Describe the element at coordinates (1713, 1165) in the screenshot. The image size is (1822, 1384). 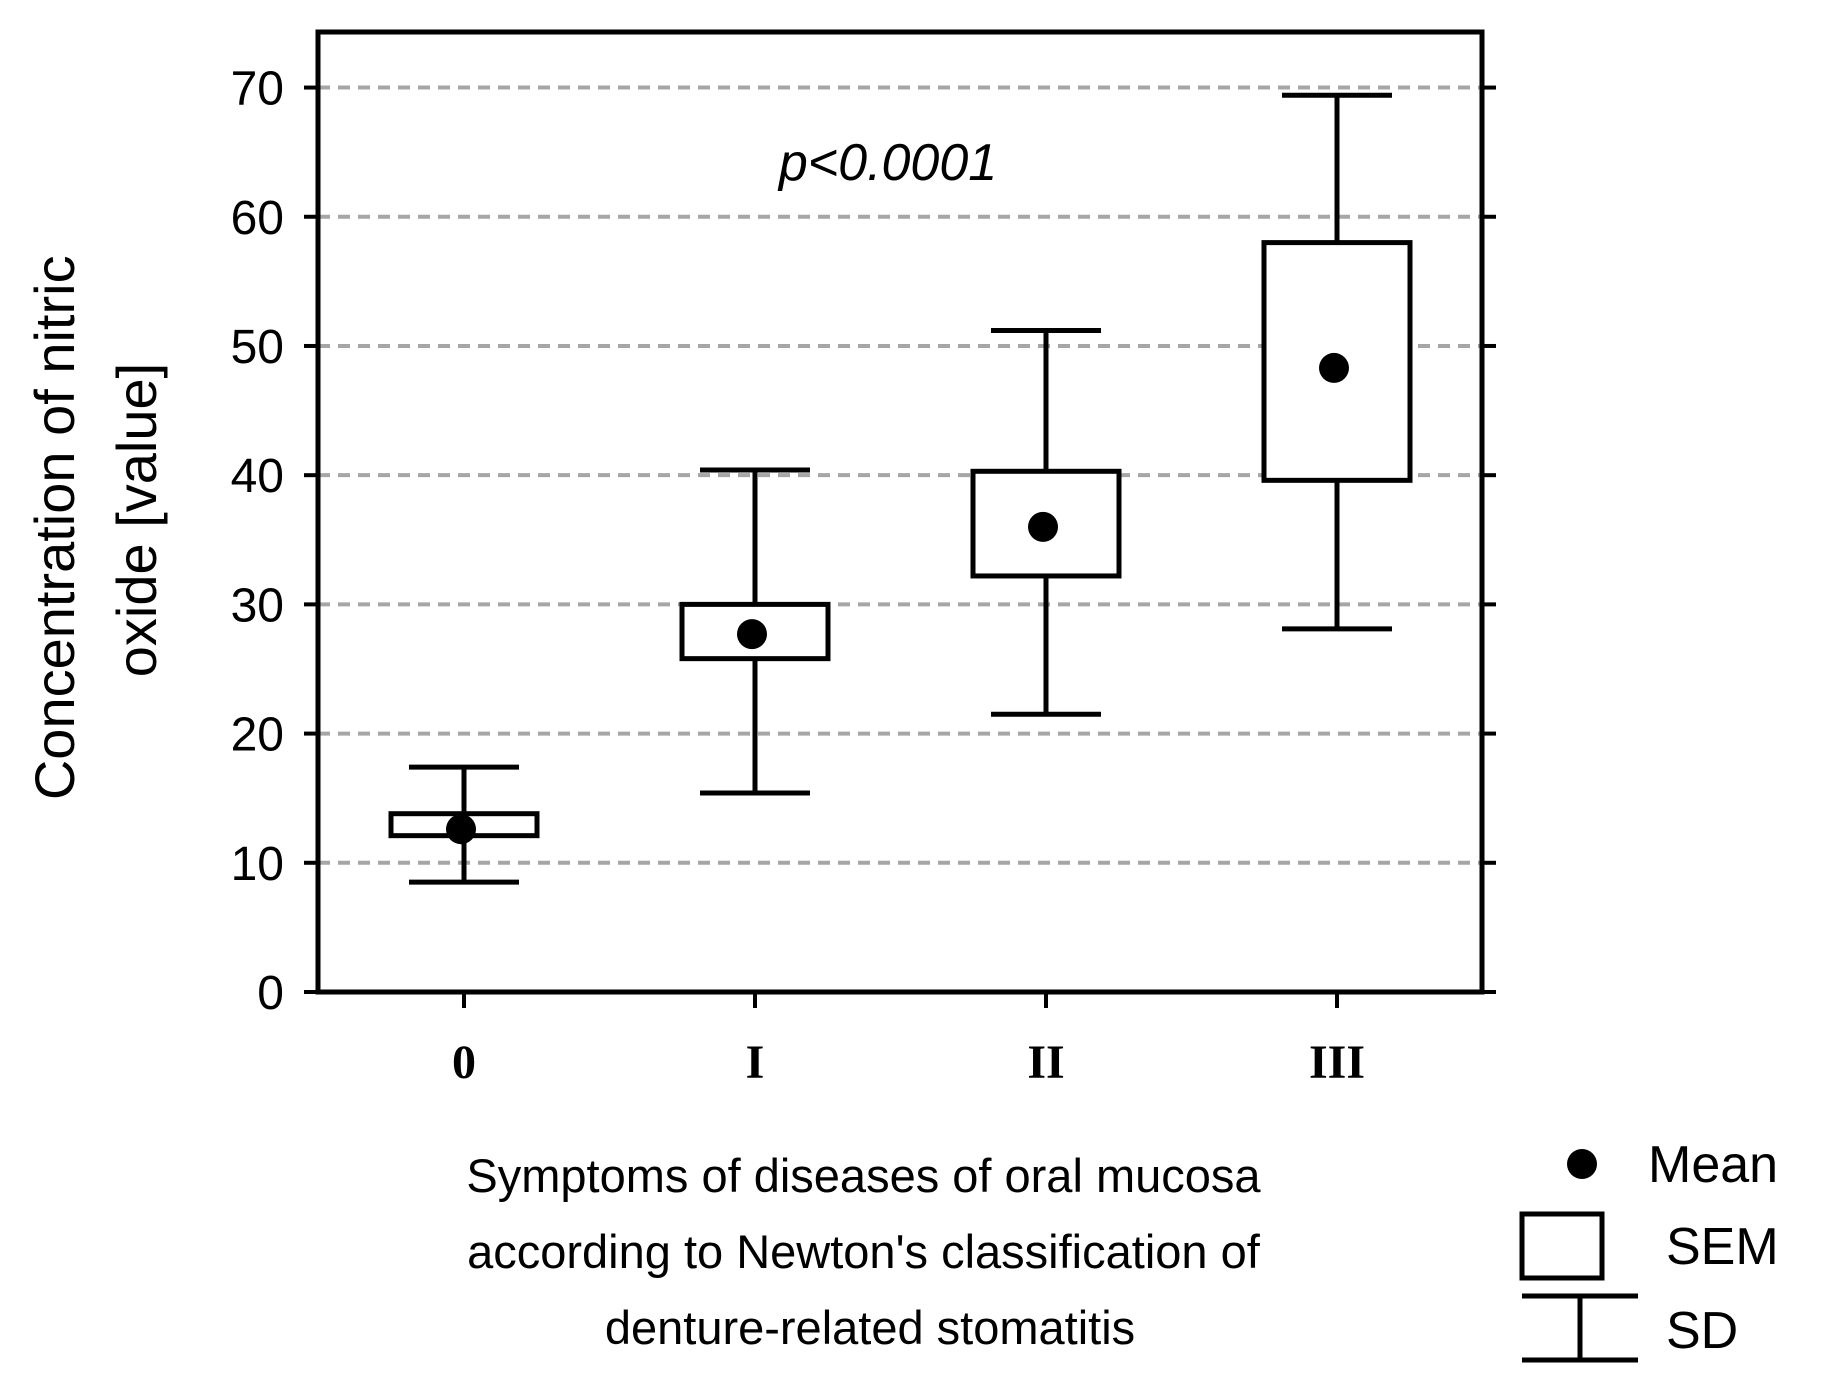
I see `legend-mean-label: Mean` at that location.